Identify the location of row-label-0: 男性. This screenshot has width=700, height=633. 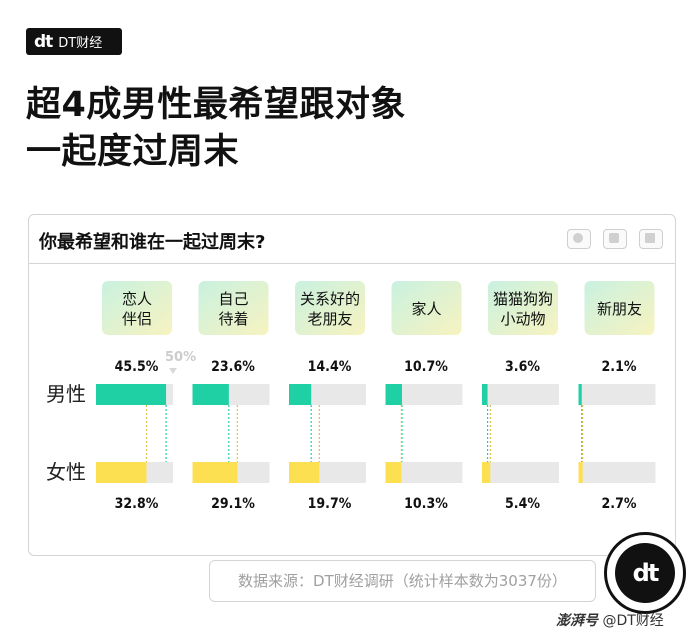
(66, 394).